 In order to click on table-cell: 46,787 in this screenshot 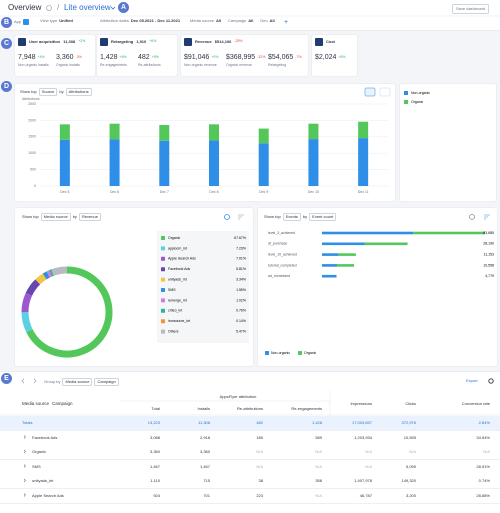, I will do `click(365, 495)`.